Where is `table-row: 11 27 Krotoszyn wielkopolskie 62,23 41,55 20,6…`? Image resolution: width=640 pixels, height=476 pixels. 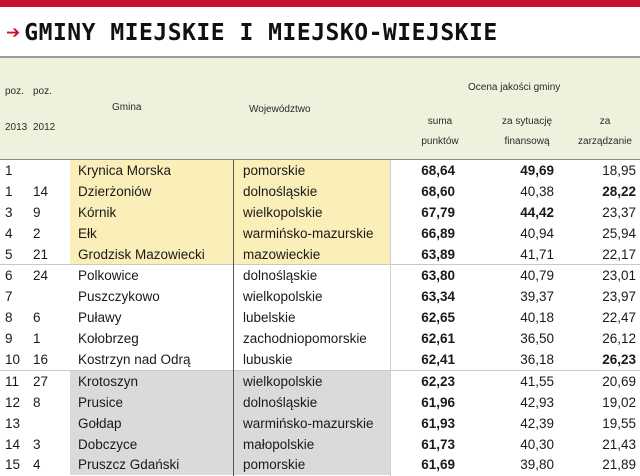
table-row: 11 27 Krotoszyn wielkopolskie 62,23 41,55 20,6… is located at coordinates (320, 381).